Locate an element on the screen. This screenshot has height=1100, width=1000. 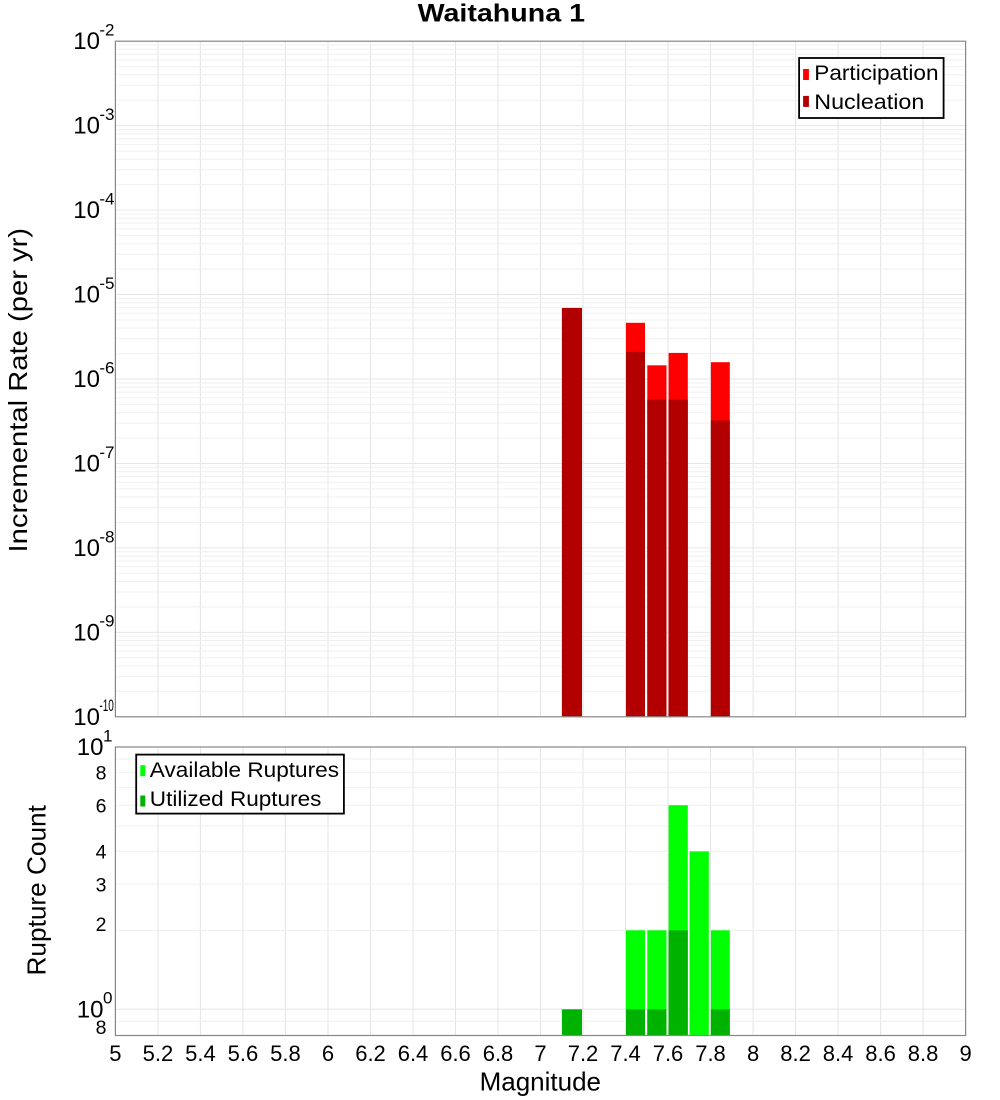
svg-text: 3 is located at coordinates (101, 885).